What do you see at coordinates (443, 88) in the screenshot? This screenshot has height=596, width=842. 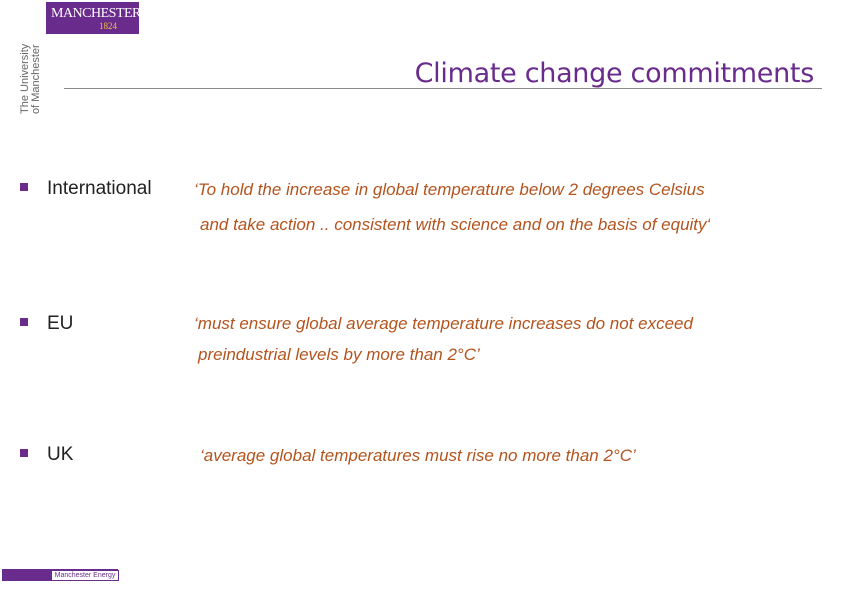 I see `title-divider` at bounding box center [443, 88].